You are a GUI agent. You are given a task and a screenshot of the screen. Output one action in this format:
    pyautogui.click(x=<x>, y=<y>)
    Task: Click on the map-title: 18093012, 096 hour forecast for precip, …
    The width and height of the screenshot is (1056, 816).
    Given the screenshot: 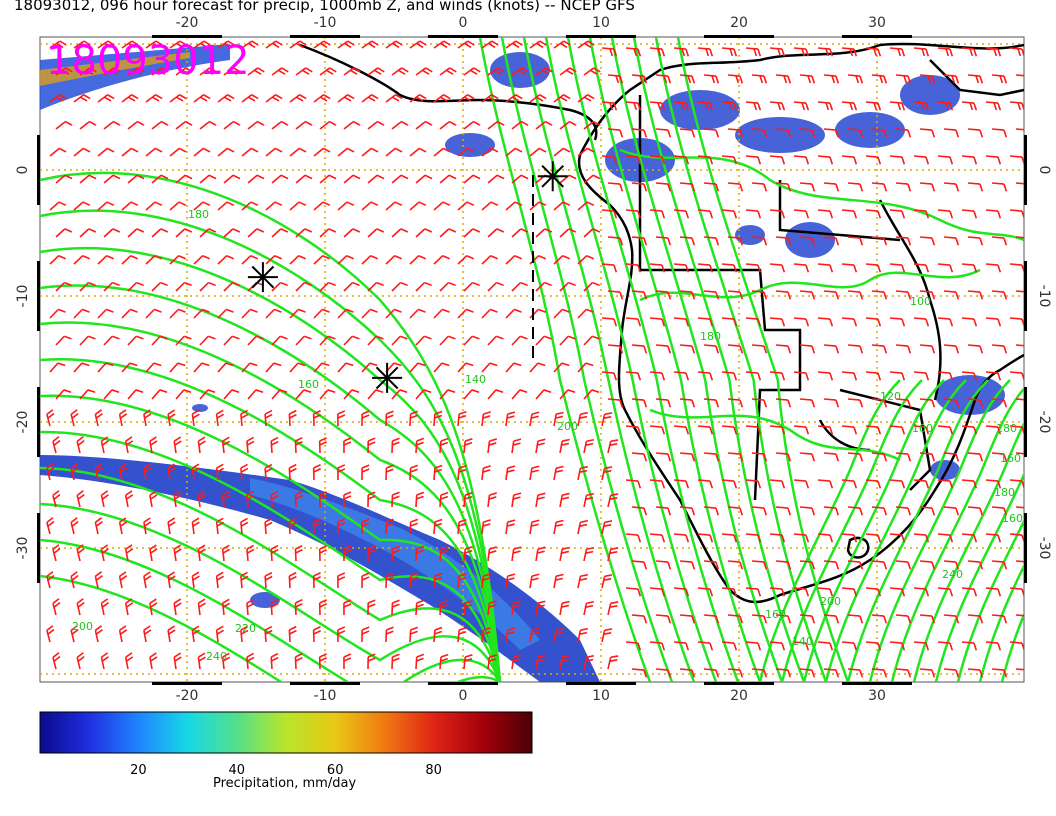 What is the action you would take?
    pyautogui.click(x=324, y=7)
    